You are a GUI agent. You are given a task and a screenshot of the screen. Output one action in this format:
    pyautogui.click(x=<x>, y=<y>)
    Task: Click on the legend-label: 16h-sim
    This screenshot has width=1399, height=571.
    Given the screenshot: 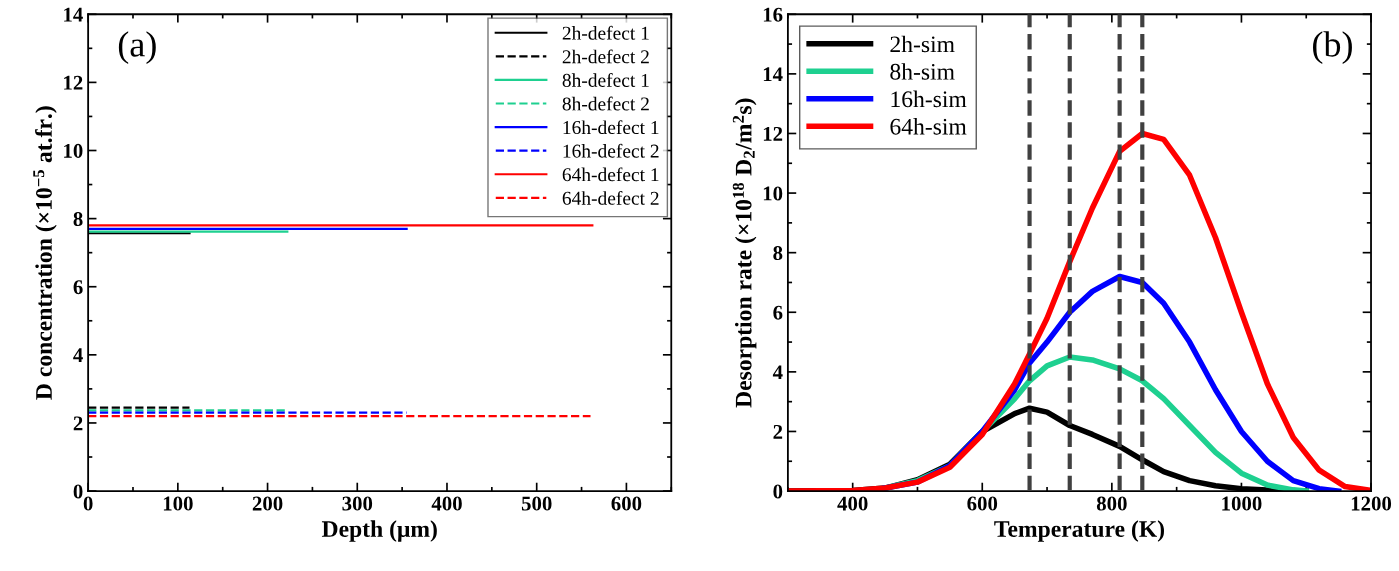 What is the action you would take?
    pyautogui.click(x=929, y=99)
    